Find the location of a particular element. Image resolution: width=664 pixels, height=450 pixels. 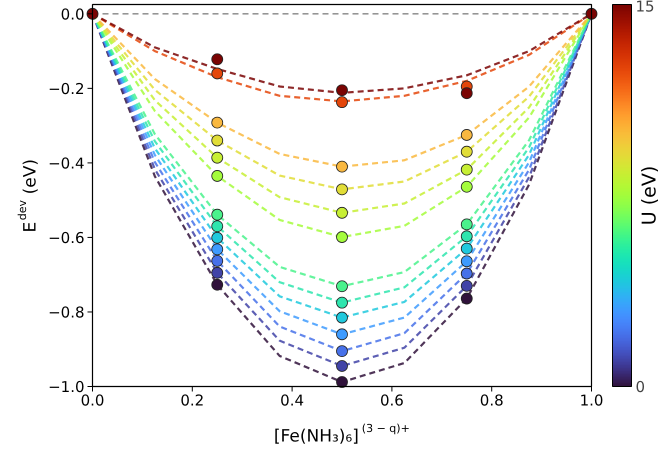

color-bar-label: 0 is located at coordinates (641, 387).